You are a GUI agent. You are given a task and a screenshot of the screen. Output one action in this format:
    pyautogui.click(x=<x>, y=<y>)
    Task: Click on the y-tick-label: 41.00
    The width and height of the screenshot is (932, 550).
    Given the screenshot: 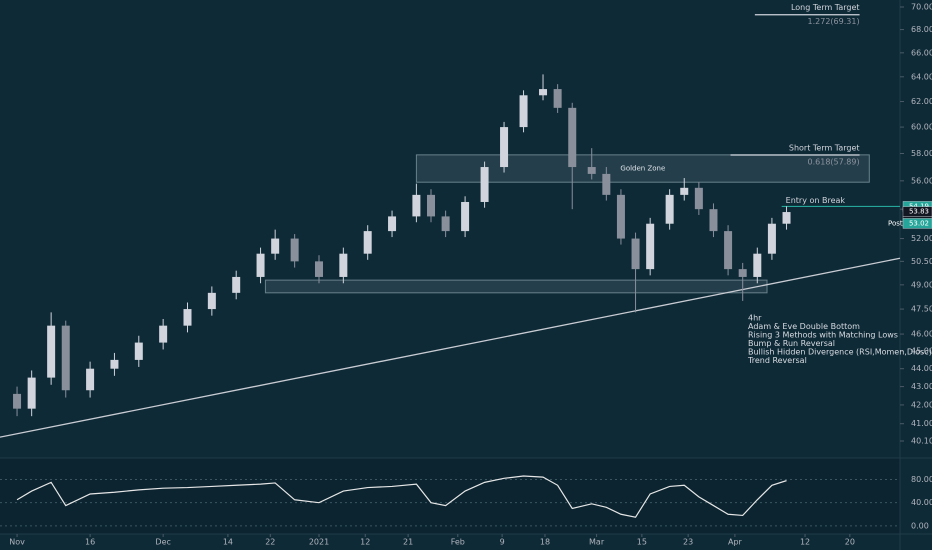 What is the action you would take?
    pyautogui.click(x=921, y=423)
    